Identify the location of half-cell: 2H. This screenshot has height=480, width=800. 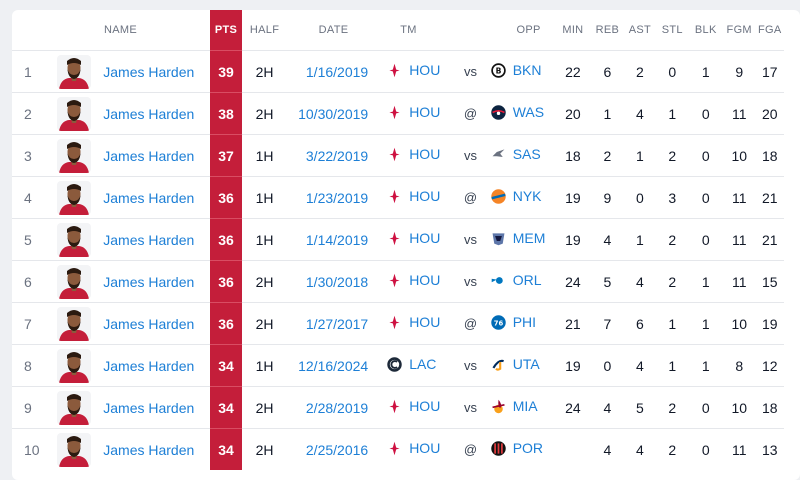
(264, 407).